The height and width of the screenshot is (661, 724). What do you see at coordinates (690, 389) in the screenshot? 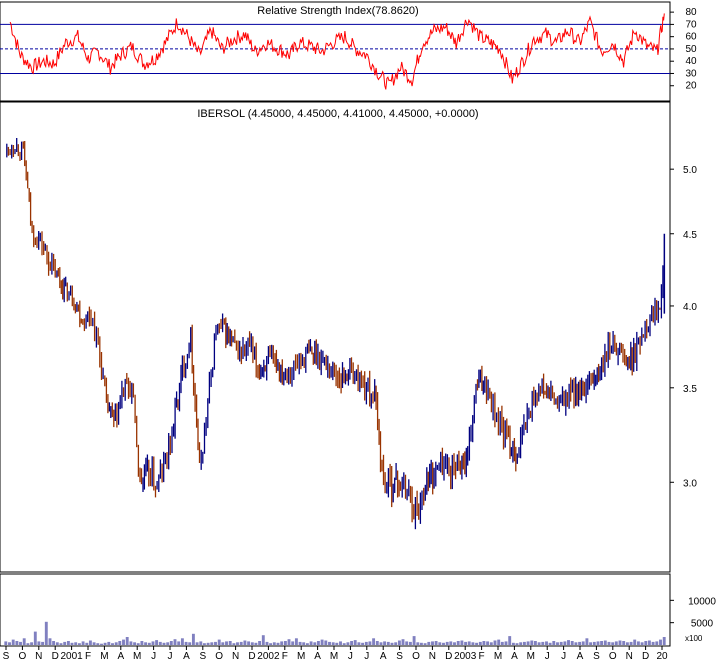
I see `price-tick-label: 3.5` at bounding box center [690, 389].